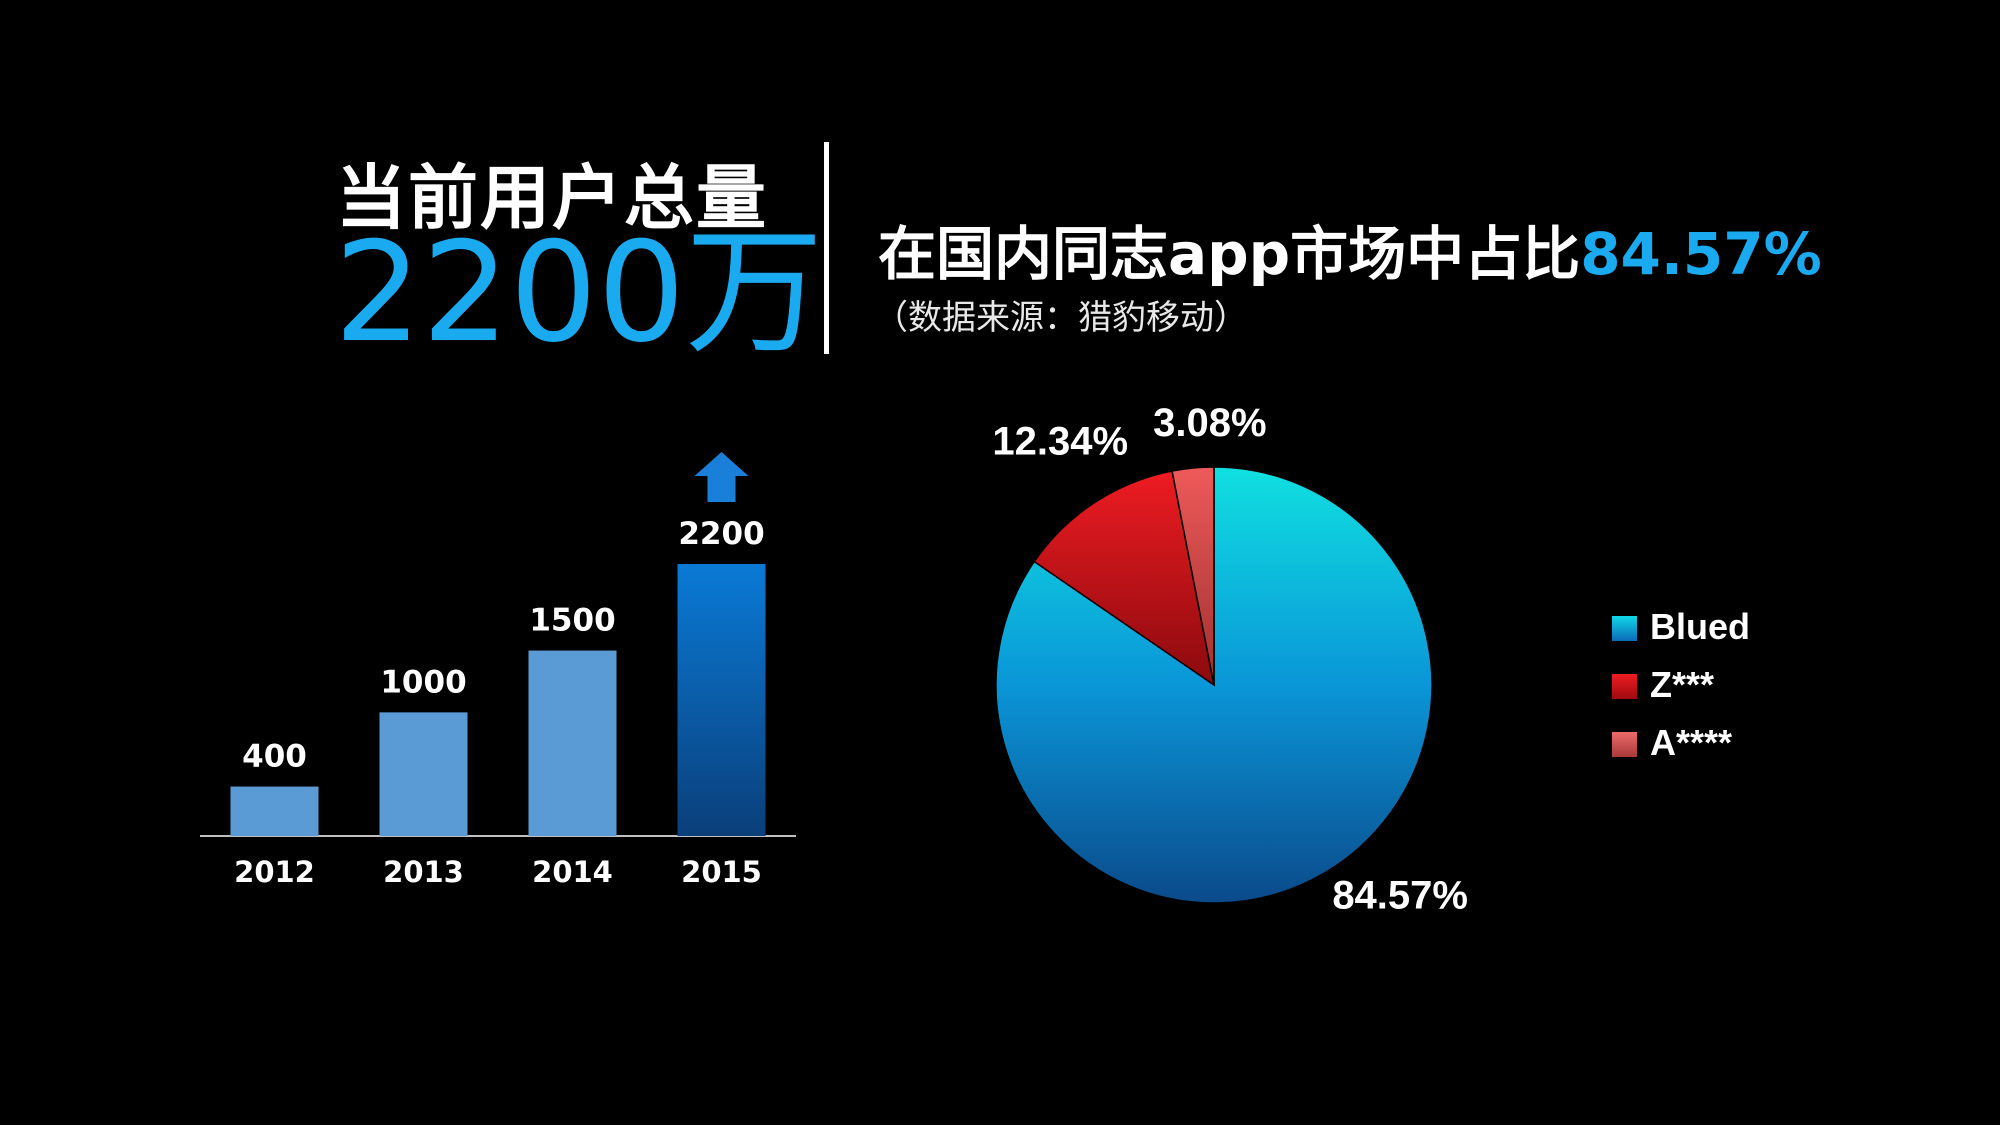 The image size is (2000, 1125). What do you see at coordinates (1691, 742) in the screenshot?
I see `legend-label: A****` at bounding box center [1691, 742].